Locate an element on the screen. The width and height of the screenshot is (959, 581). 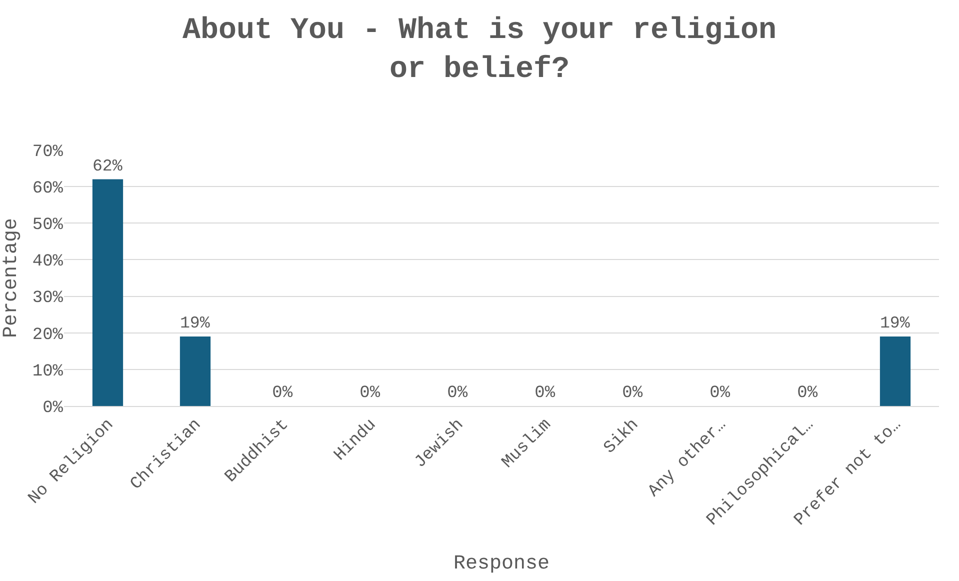
chart-title: About You - What is your religion or belief? is located at coordinates (479, 50).